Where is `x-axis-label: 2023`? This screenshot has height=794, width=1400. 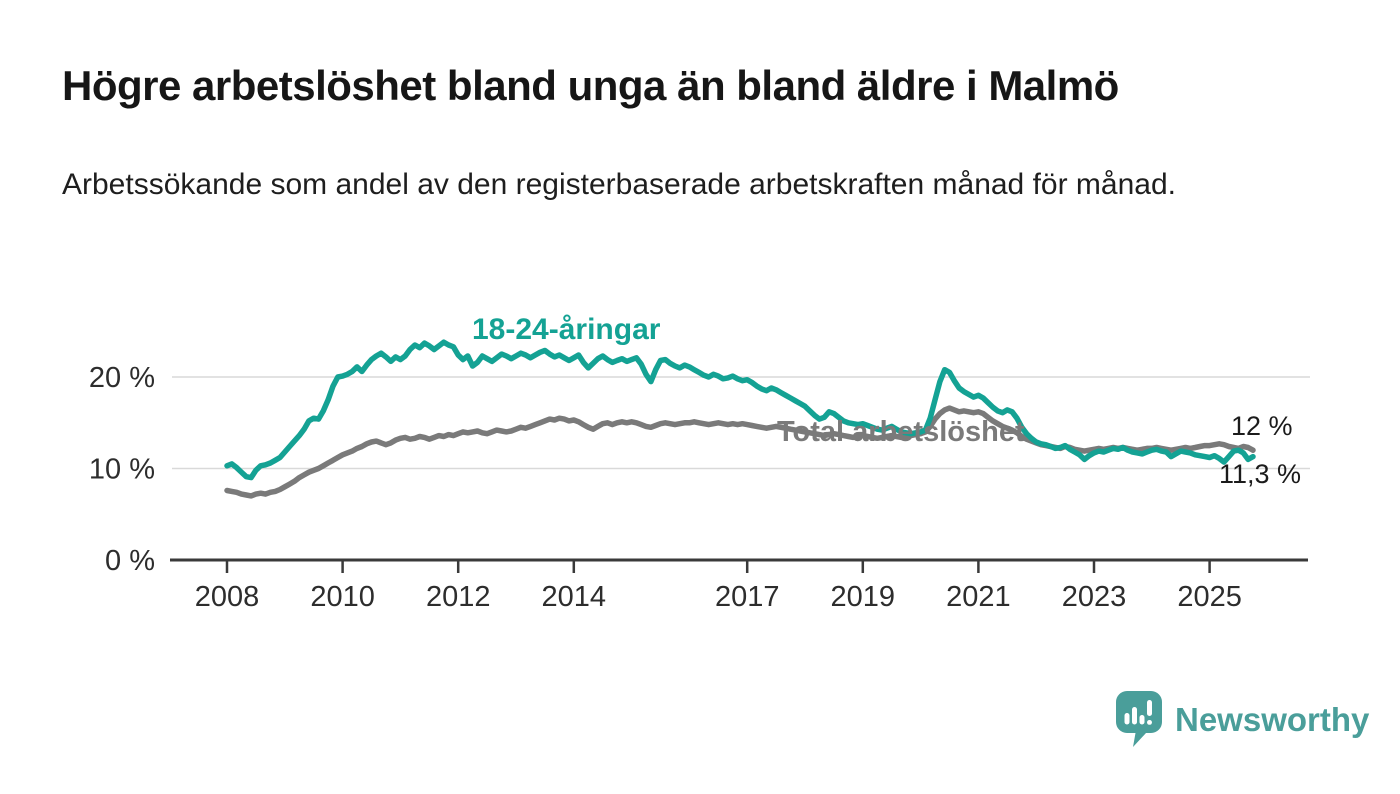
x-axis-label: 2023 is located at coordinates (1094, 597).